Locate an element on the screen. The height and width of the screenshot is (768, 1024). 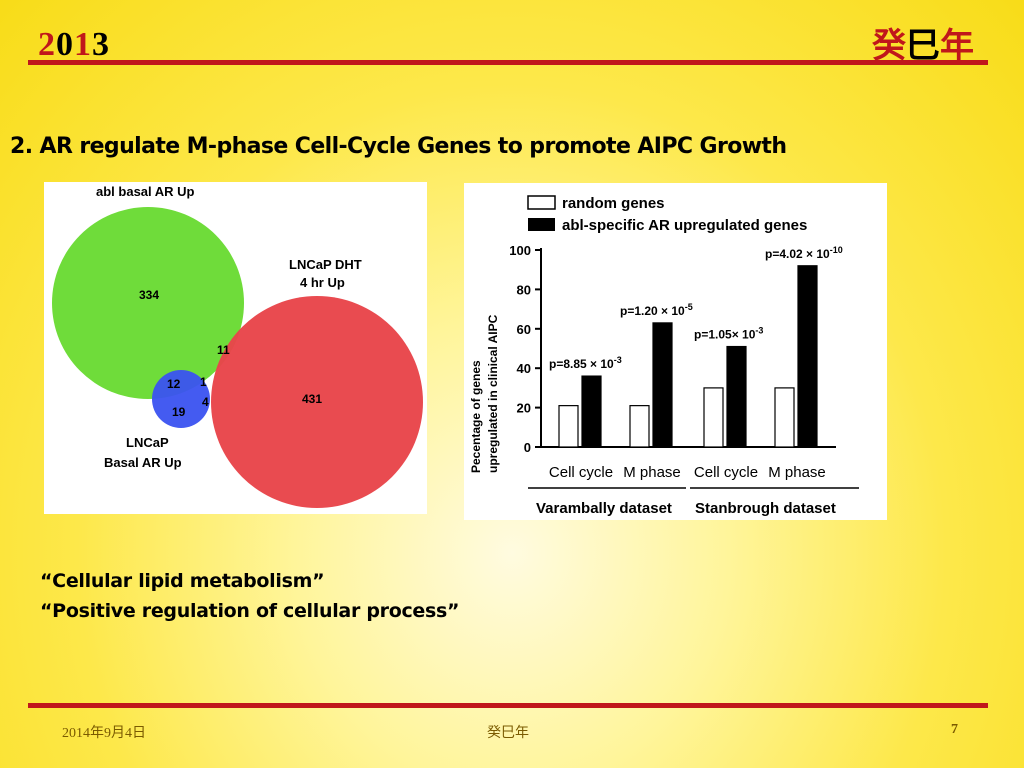
year-digit: 2 is located at coordinates (47, 44).